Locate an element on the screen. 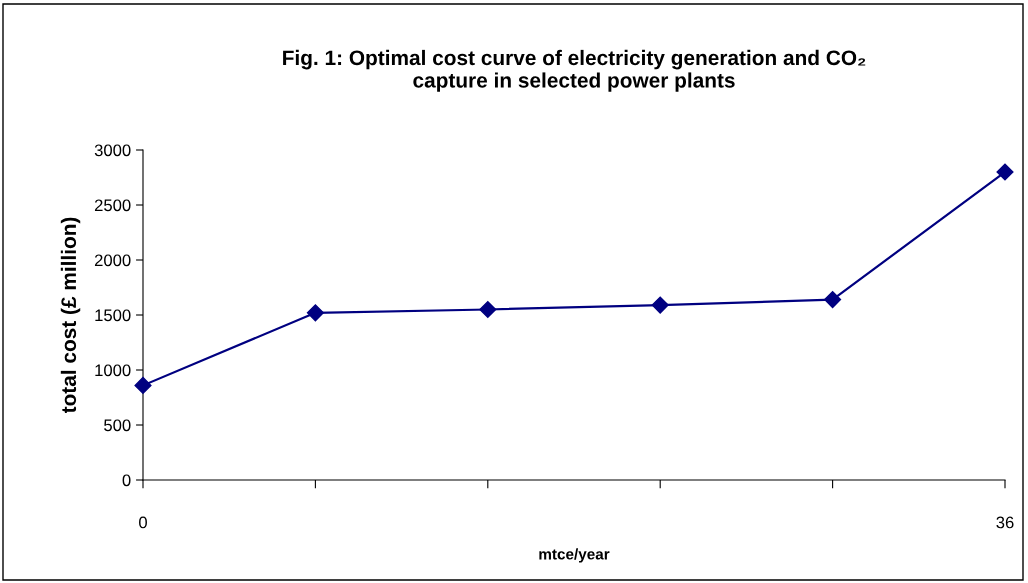  y-tick-label: 0 is located at coordinates (126, 480).